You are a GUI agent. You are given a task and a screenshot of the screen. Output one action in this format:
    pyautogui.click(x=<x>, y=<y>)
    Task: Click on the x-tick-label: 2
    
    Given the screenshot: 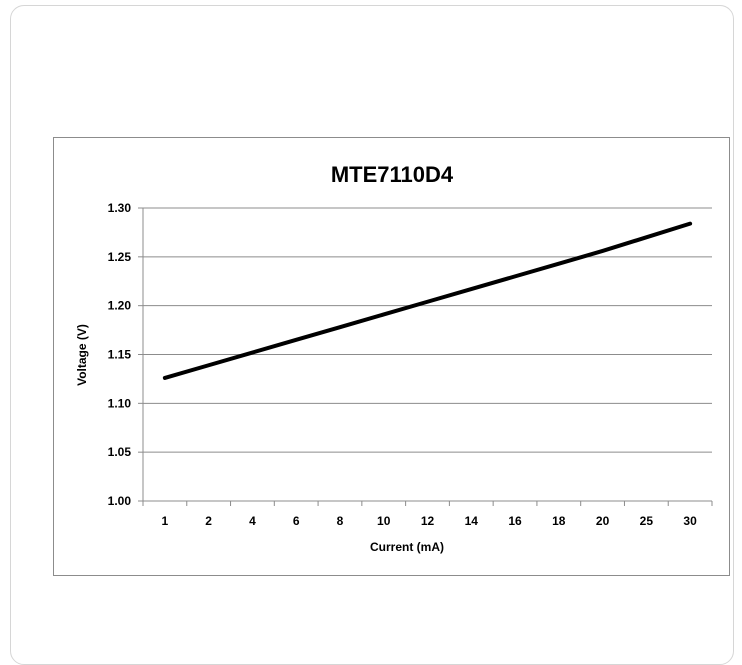 What is the action you would take?
    pyautogui.click(x=208, y=521)
    